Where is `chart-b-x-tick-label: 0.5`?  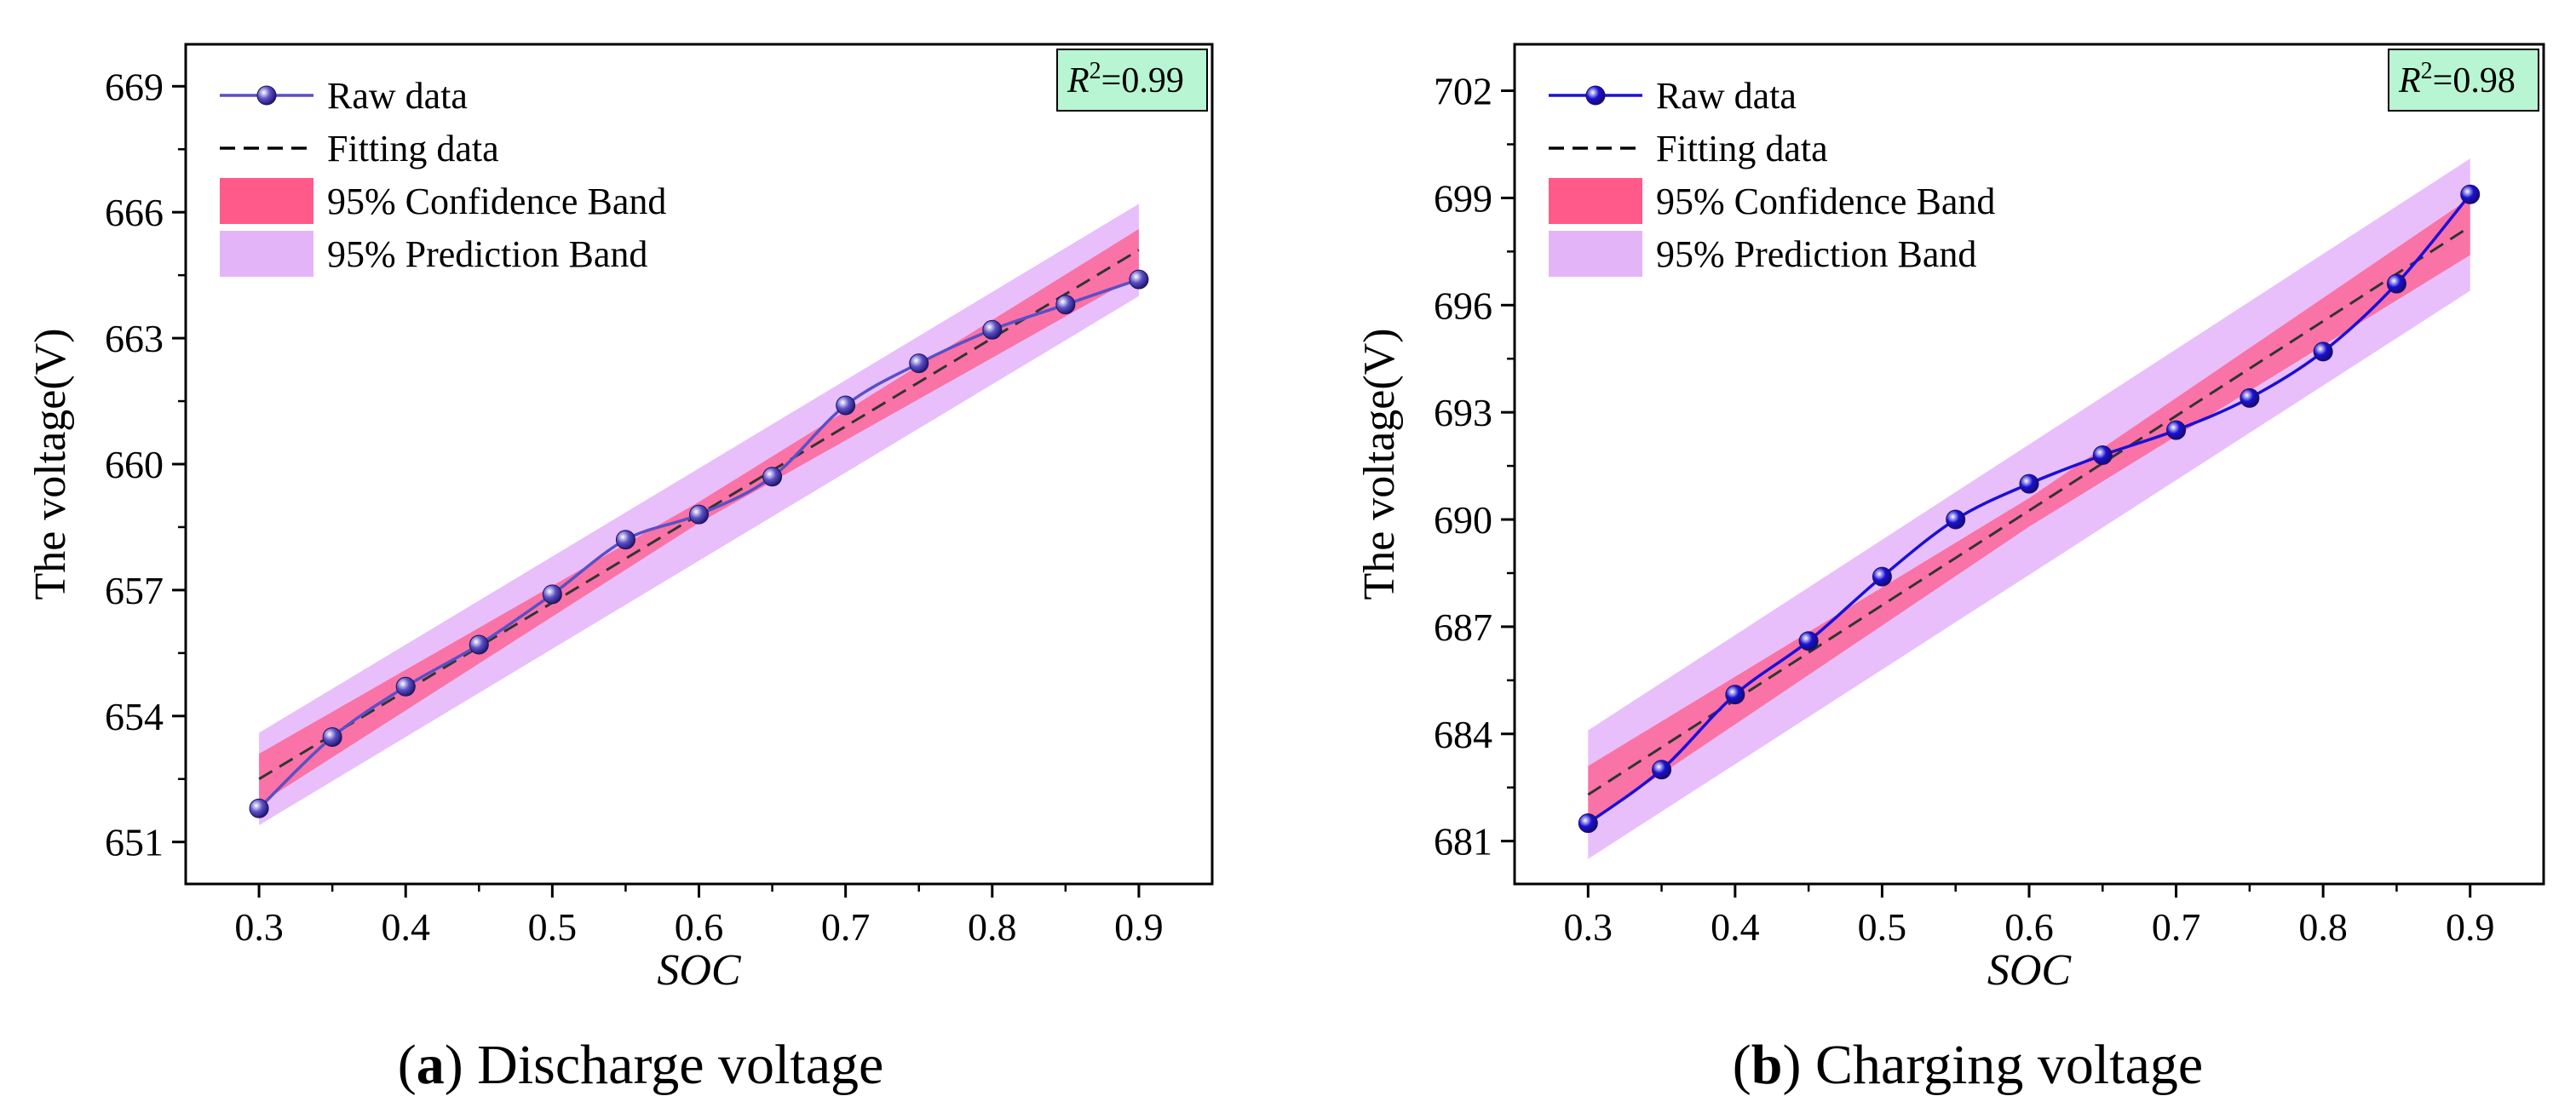 chart-b-x-tick-label: 0.5 is located at coordinates (1883, 927).